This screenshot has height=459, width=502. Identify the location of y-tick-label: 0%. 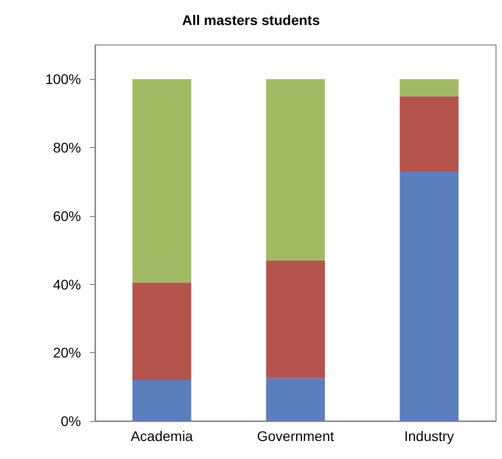
(70, 421).